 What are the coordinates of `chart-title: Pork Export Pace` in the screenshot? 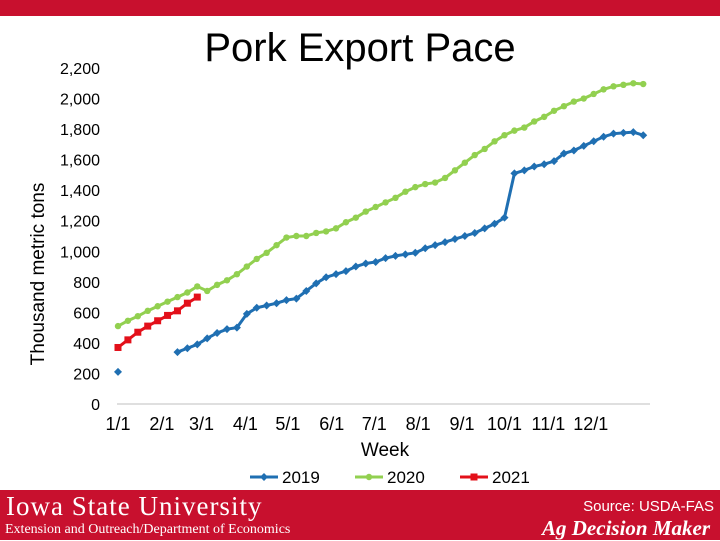 It's located at (359, 48).